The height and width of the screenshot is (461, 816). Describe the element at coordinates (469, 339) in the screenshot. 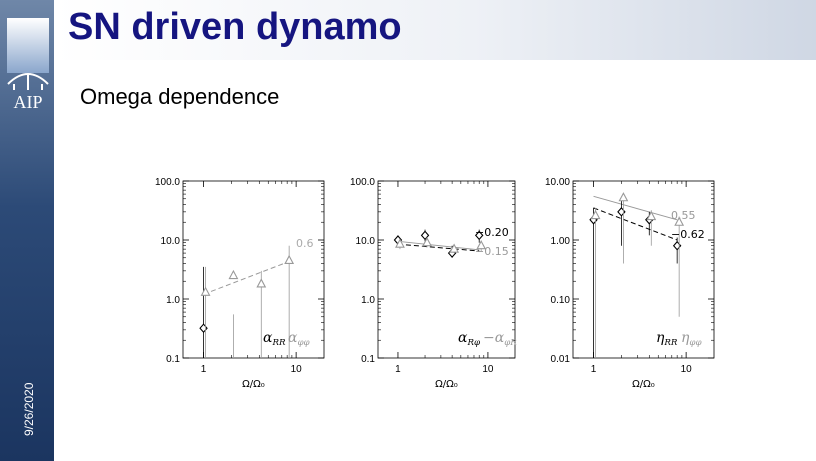

I see `legend-entry: αRφ` at that location.